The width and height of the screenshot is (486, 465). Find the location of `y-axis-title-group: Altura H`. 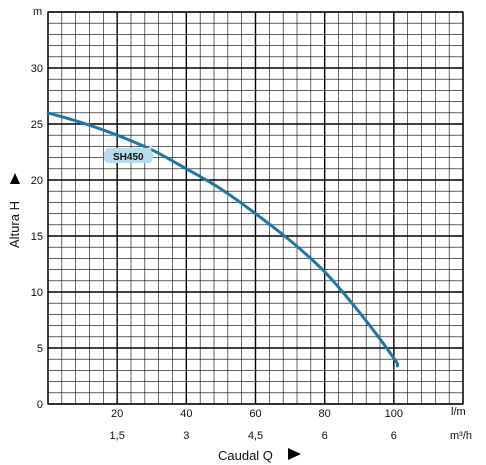

y-axis-title-group: Altura H is located at coordinates (14, 210).